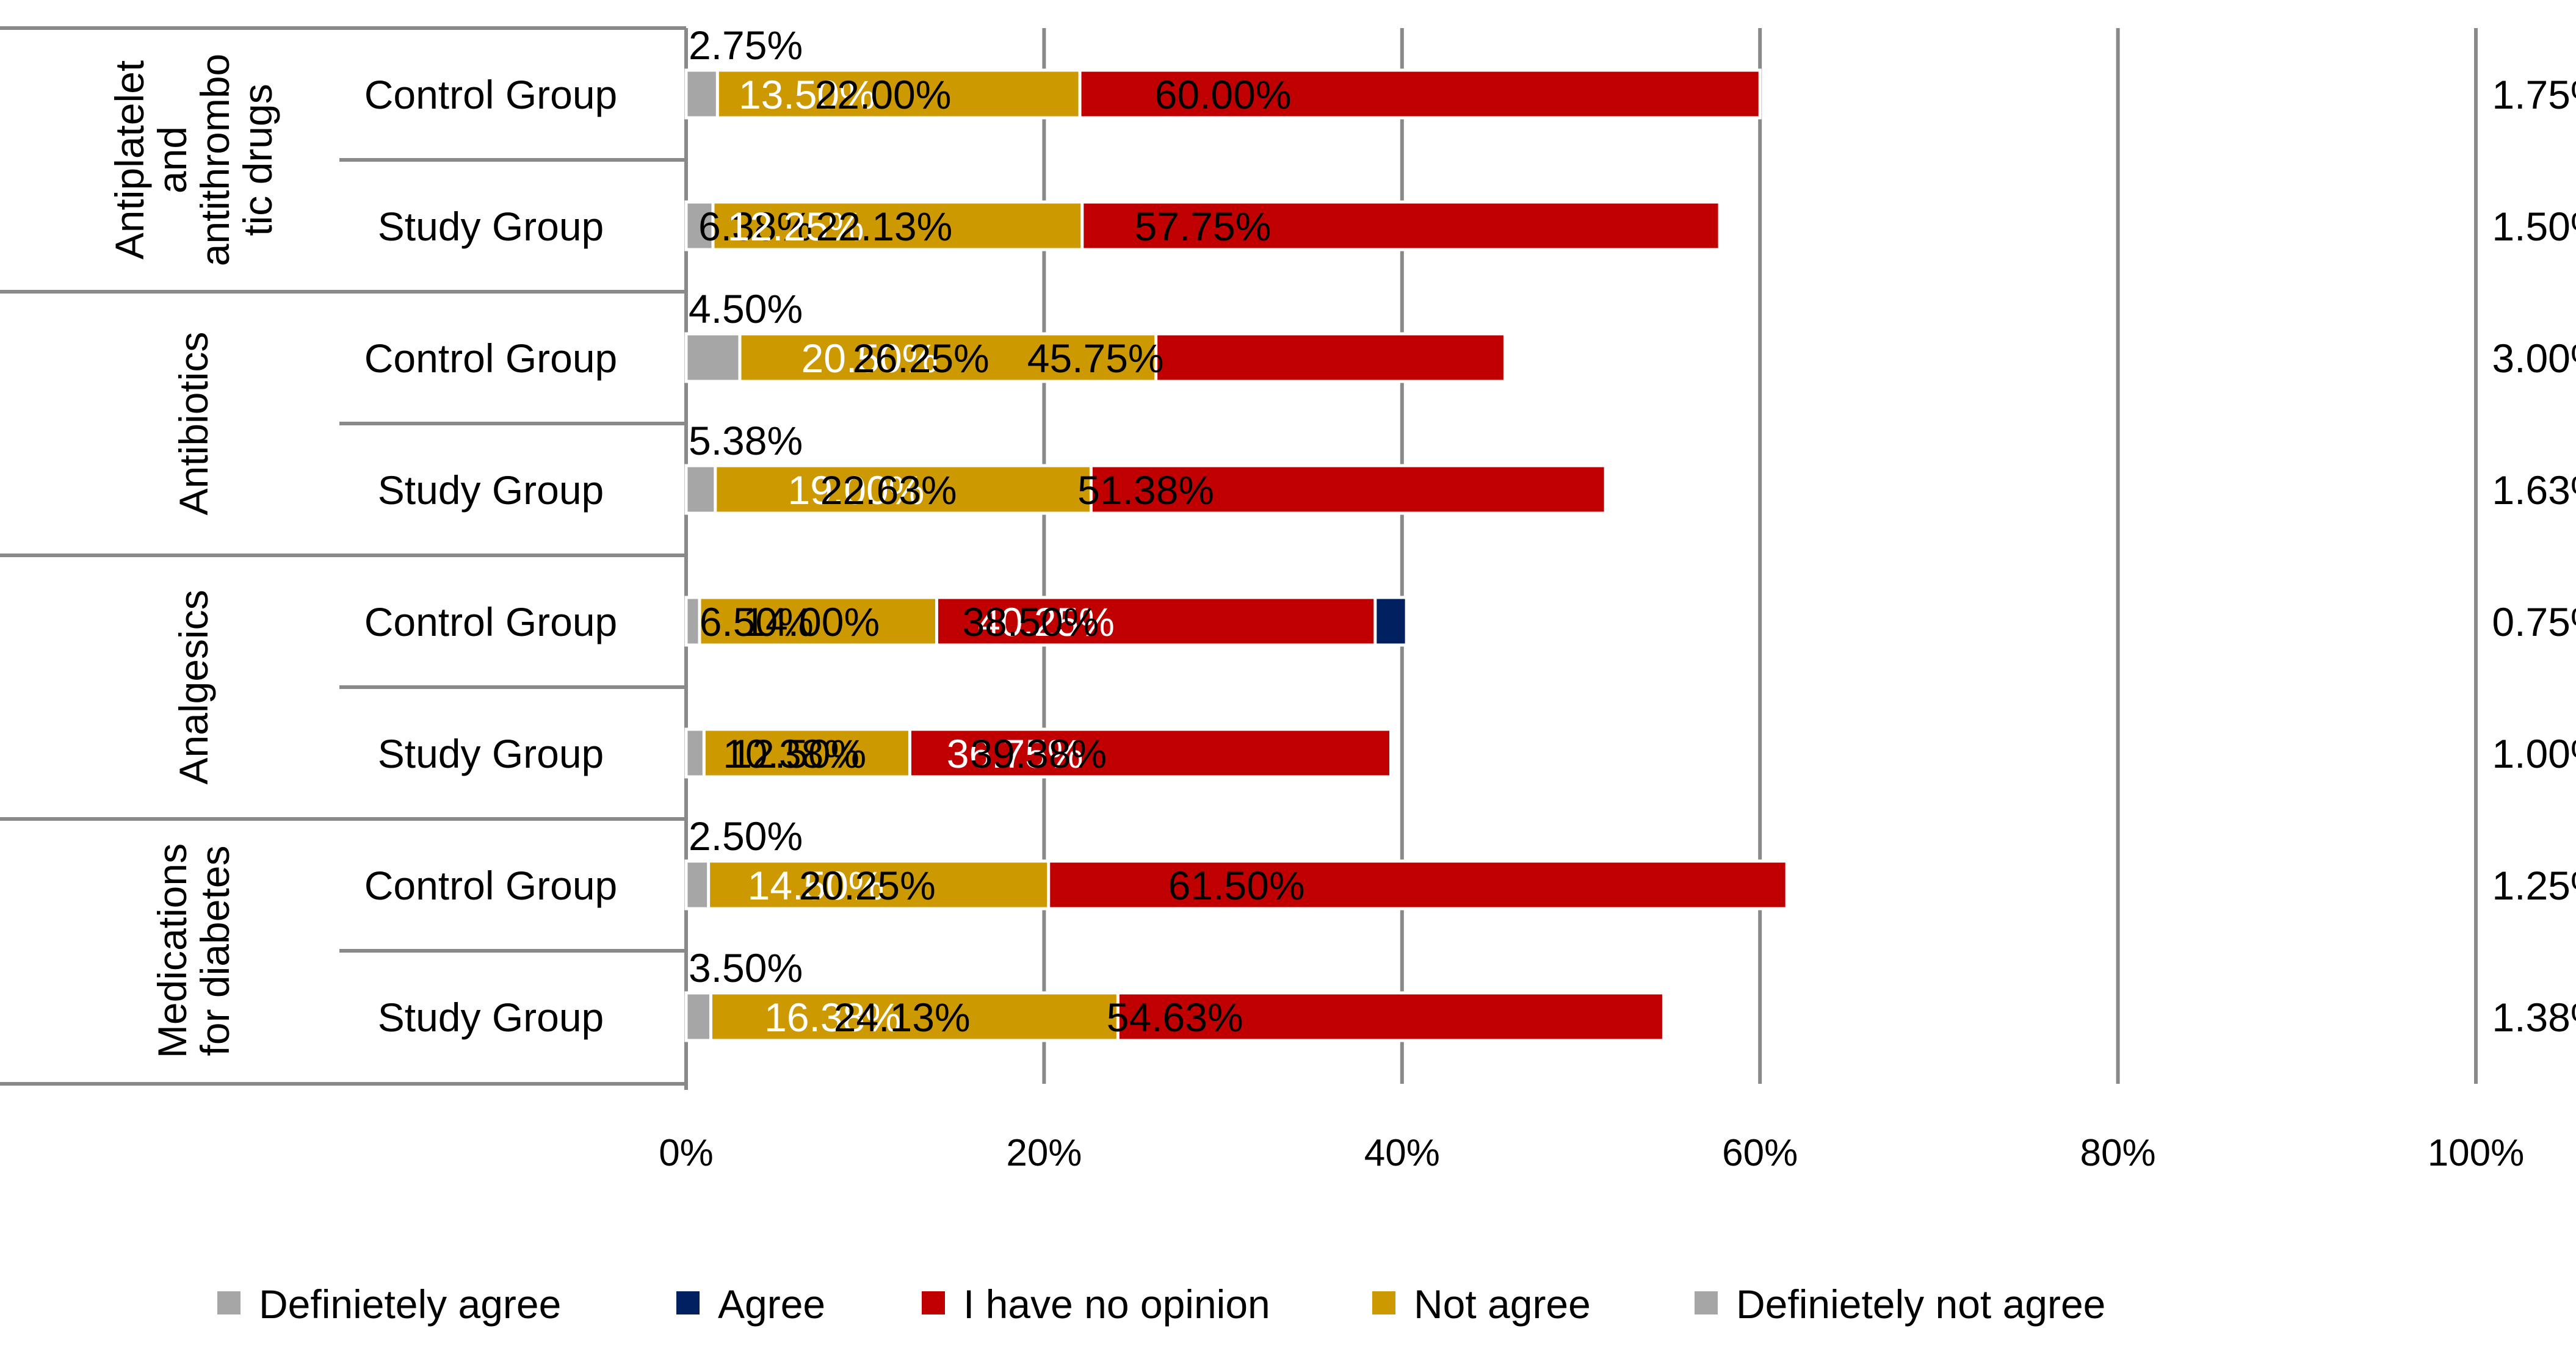  I want to click on value-label: 3.00%, so click(2534, 359).